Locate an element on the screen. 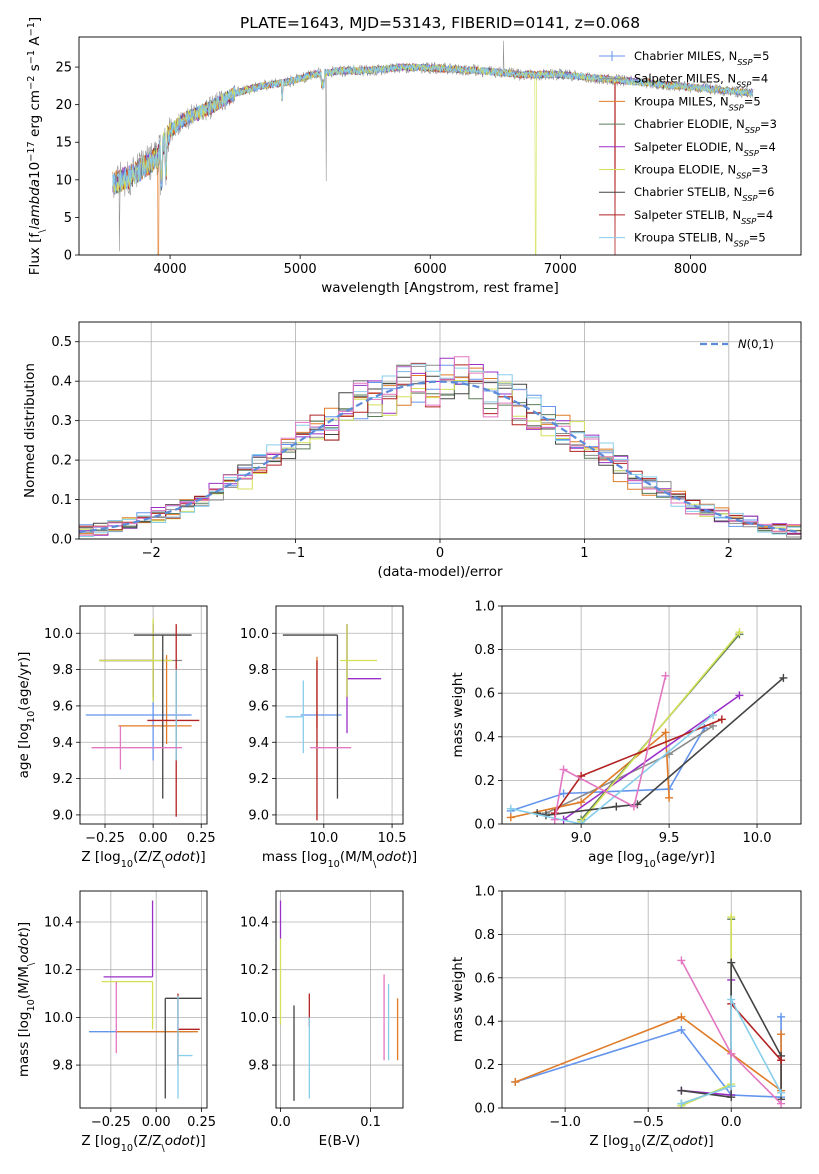 The image size is (819, 1174). x-tick-label: 6000 is located at coordinates (430, 269).